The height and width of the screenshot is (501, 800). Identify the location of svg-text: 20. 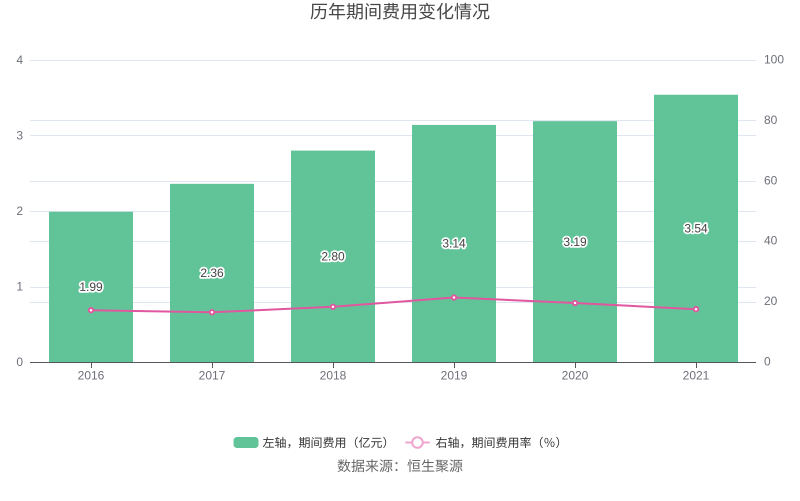
(771, 301).